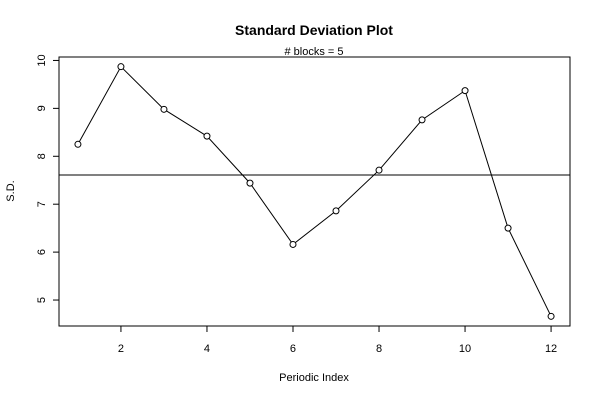  What do you see at coordinates (42, 60) in the screenshot?
I see `y-tick-label: 10` at bounding box center [42, 60].